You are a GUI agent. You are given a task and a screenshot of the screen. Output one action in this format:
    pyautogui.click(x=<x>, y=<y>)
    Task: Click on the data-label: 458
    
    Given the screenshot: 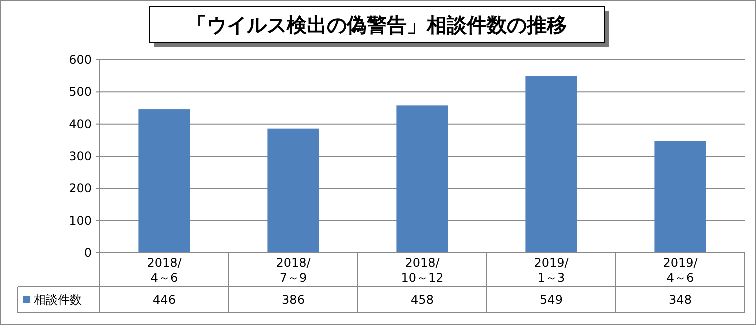 What is the action you would take?
    pyautogui.click(x=422, y=300)
    